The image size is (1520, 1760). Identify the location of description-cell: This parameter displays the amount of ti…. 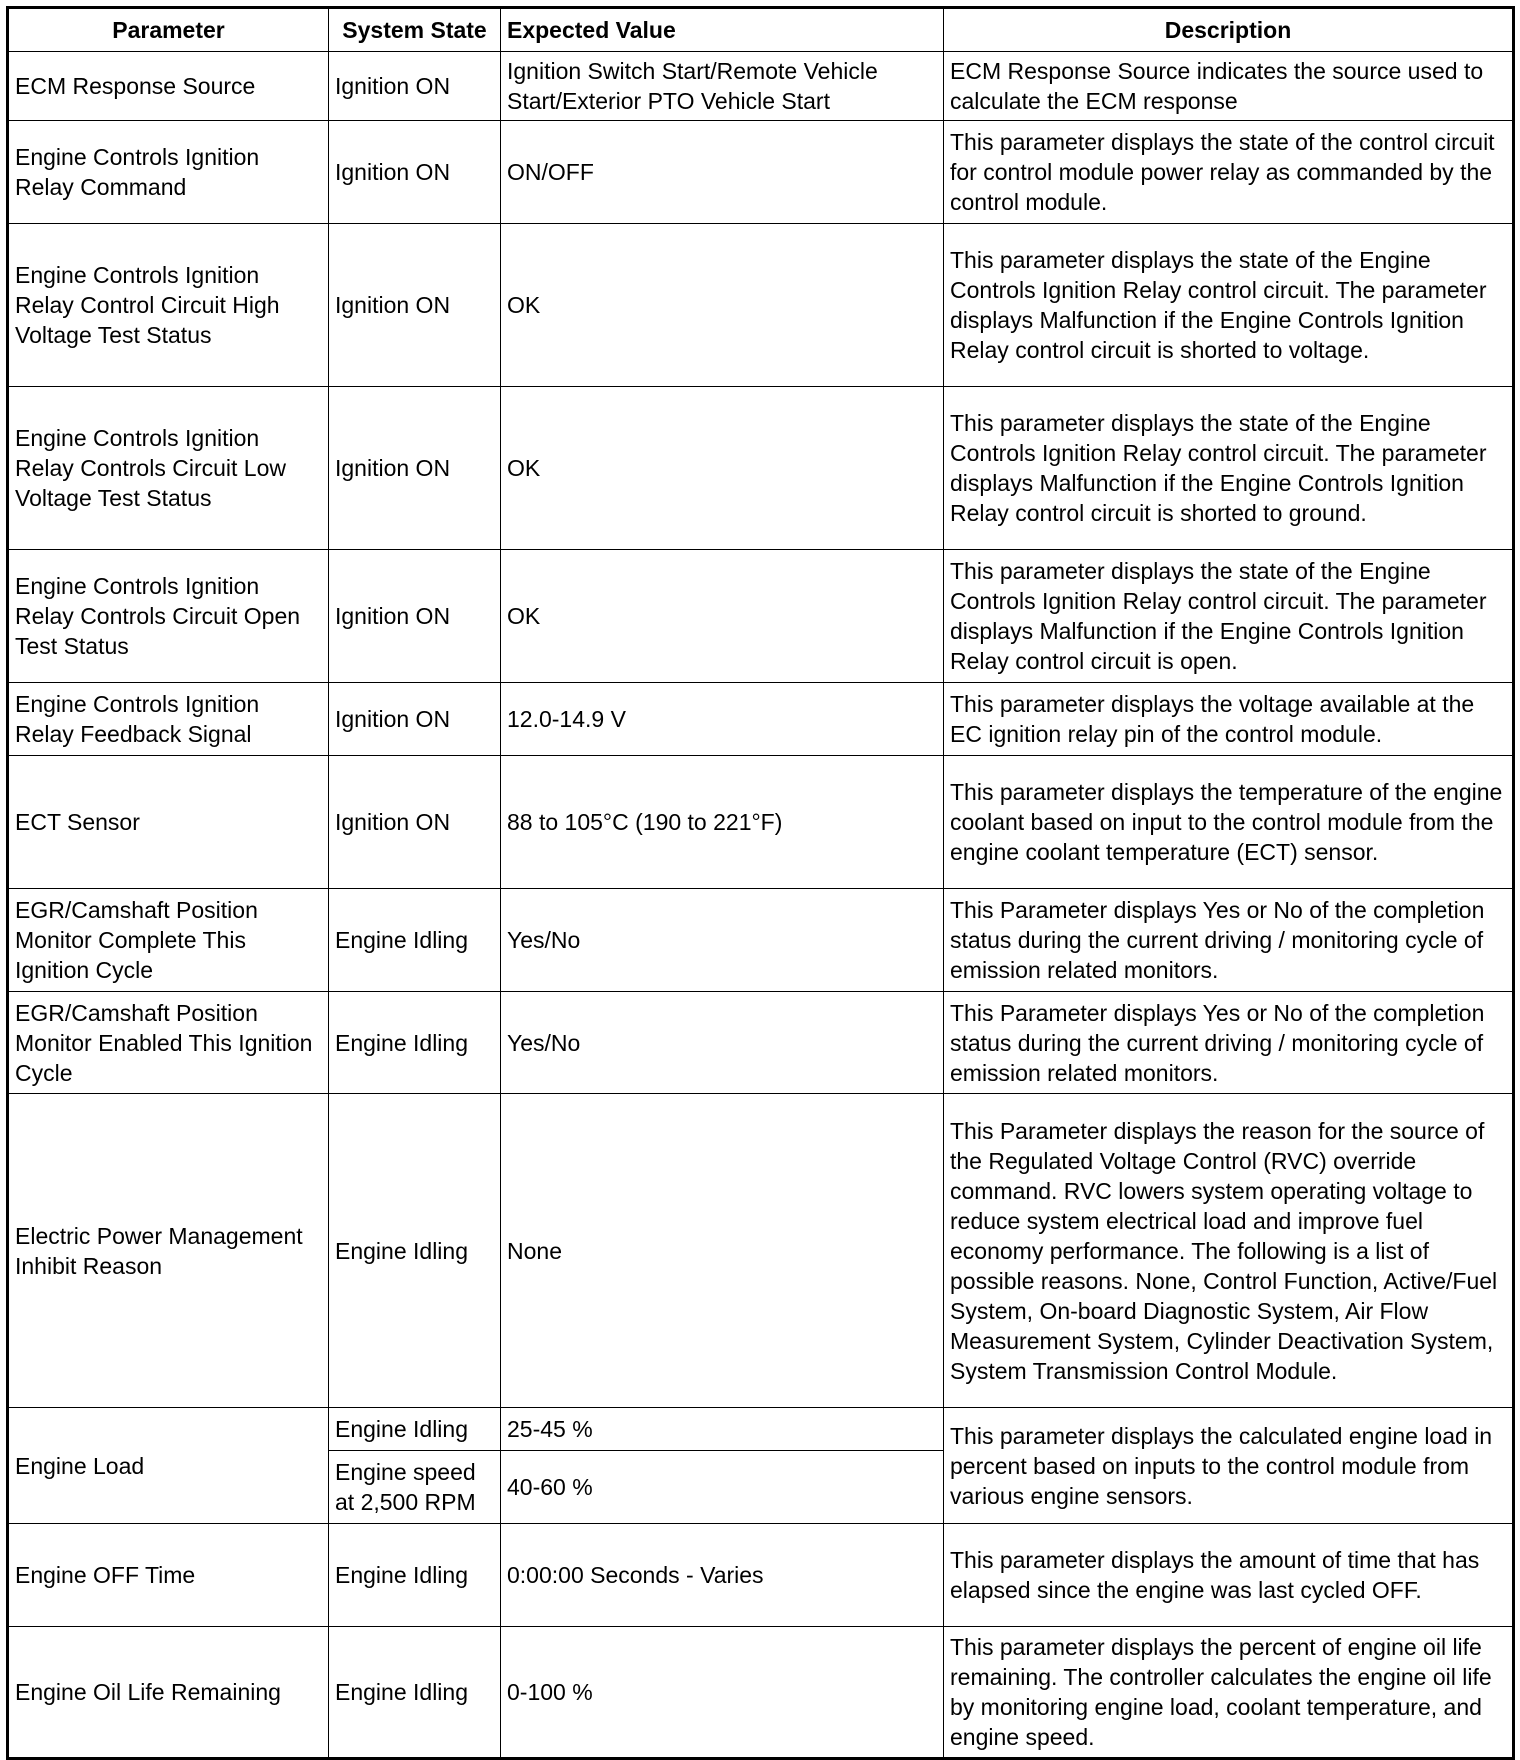
(1228, 1575).